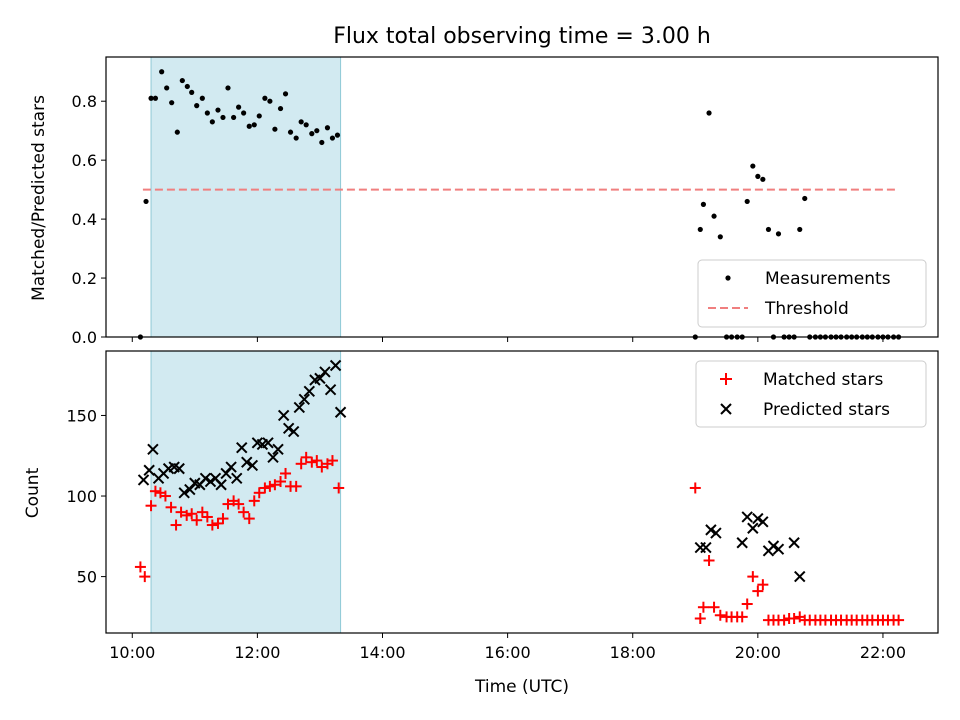  Describe the element at coordinates (633, 652) in the screenshot. I see `x-tick-label: 18:00` at that location.